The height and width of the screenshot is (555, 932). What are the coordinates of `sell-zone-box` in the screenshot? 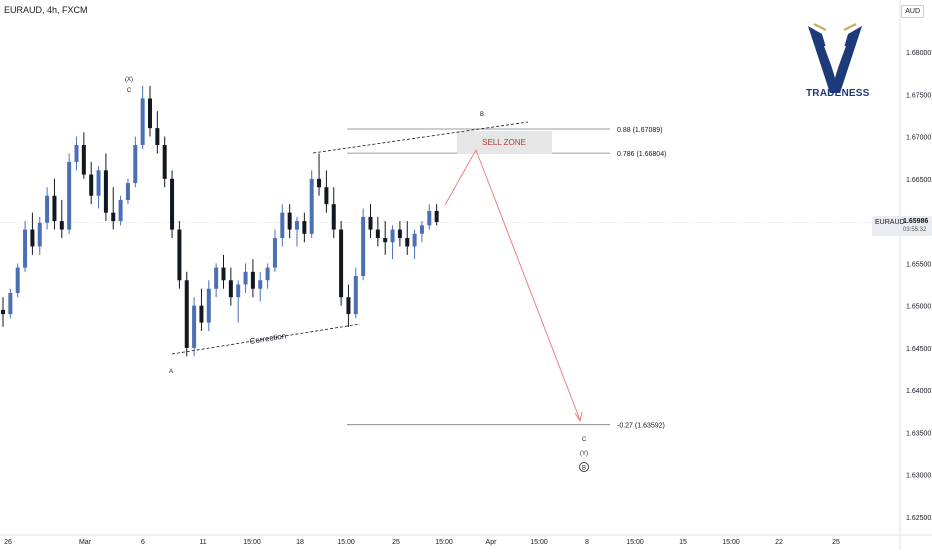 It's located at (504, 142).